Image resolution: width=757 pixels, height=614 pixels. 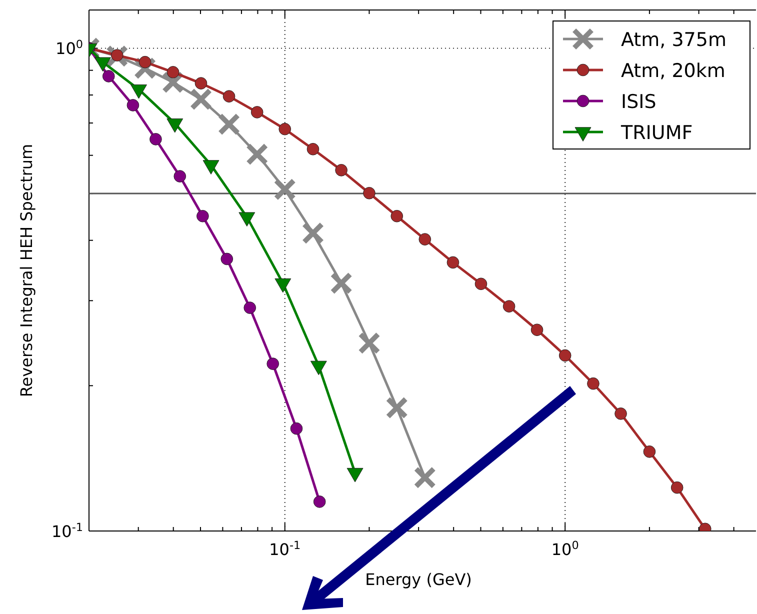 What do you see at coordinates (673, 40) in the screenshot?
I see `legend-label: Atm, 375m` at bounding box center [673, 40].